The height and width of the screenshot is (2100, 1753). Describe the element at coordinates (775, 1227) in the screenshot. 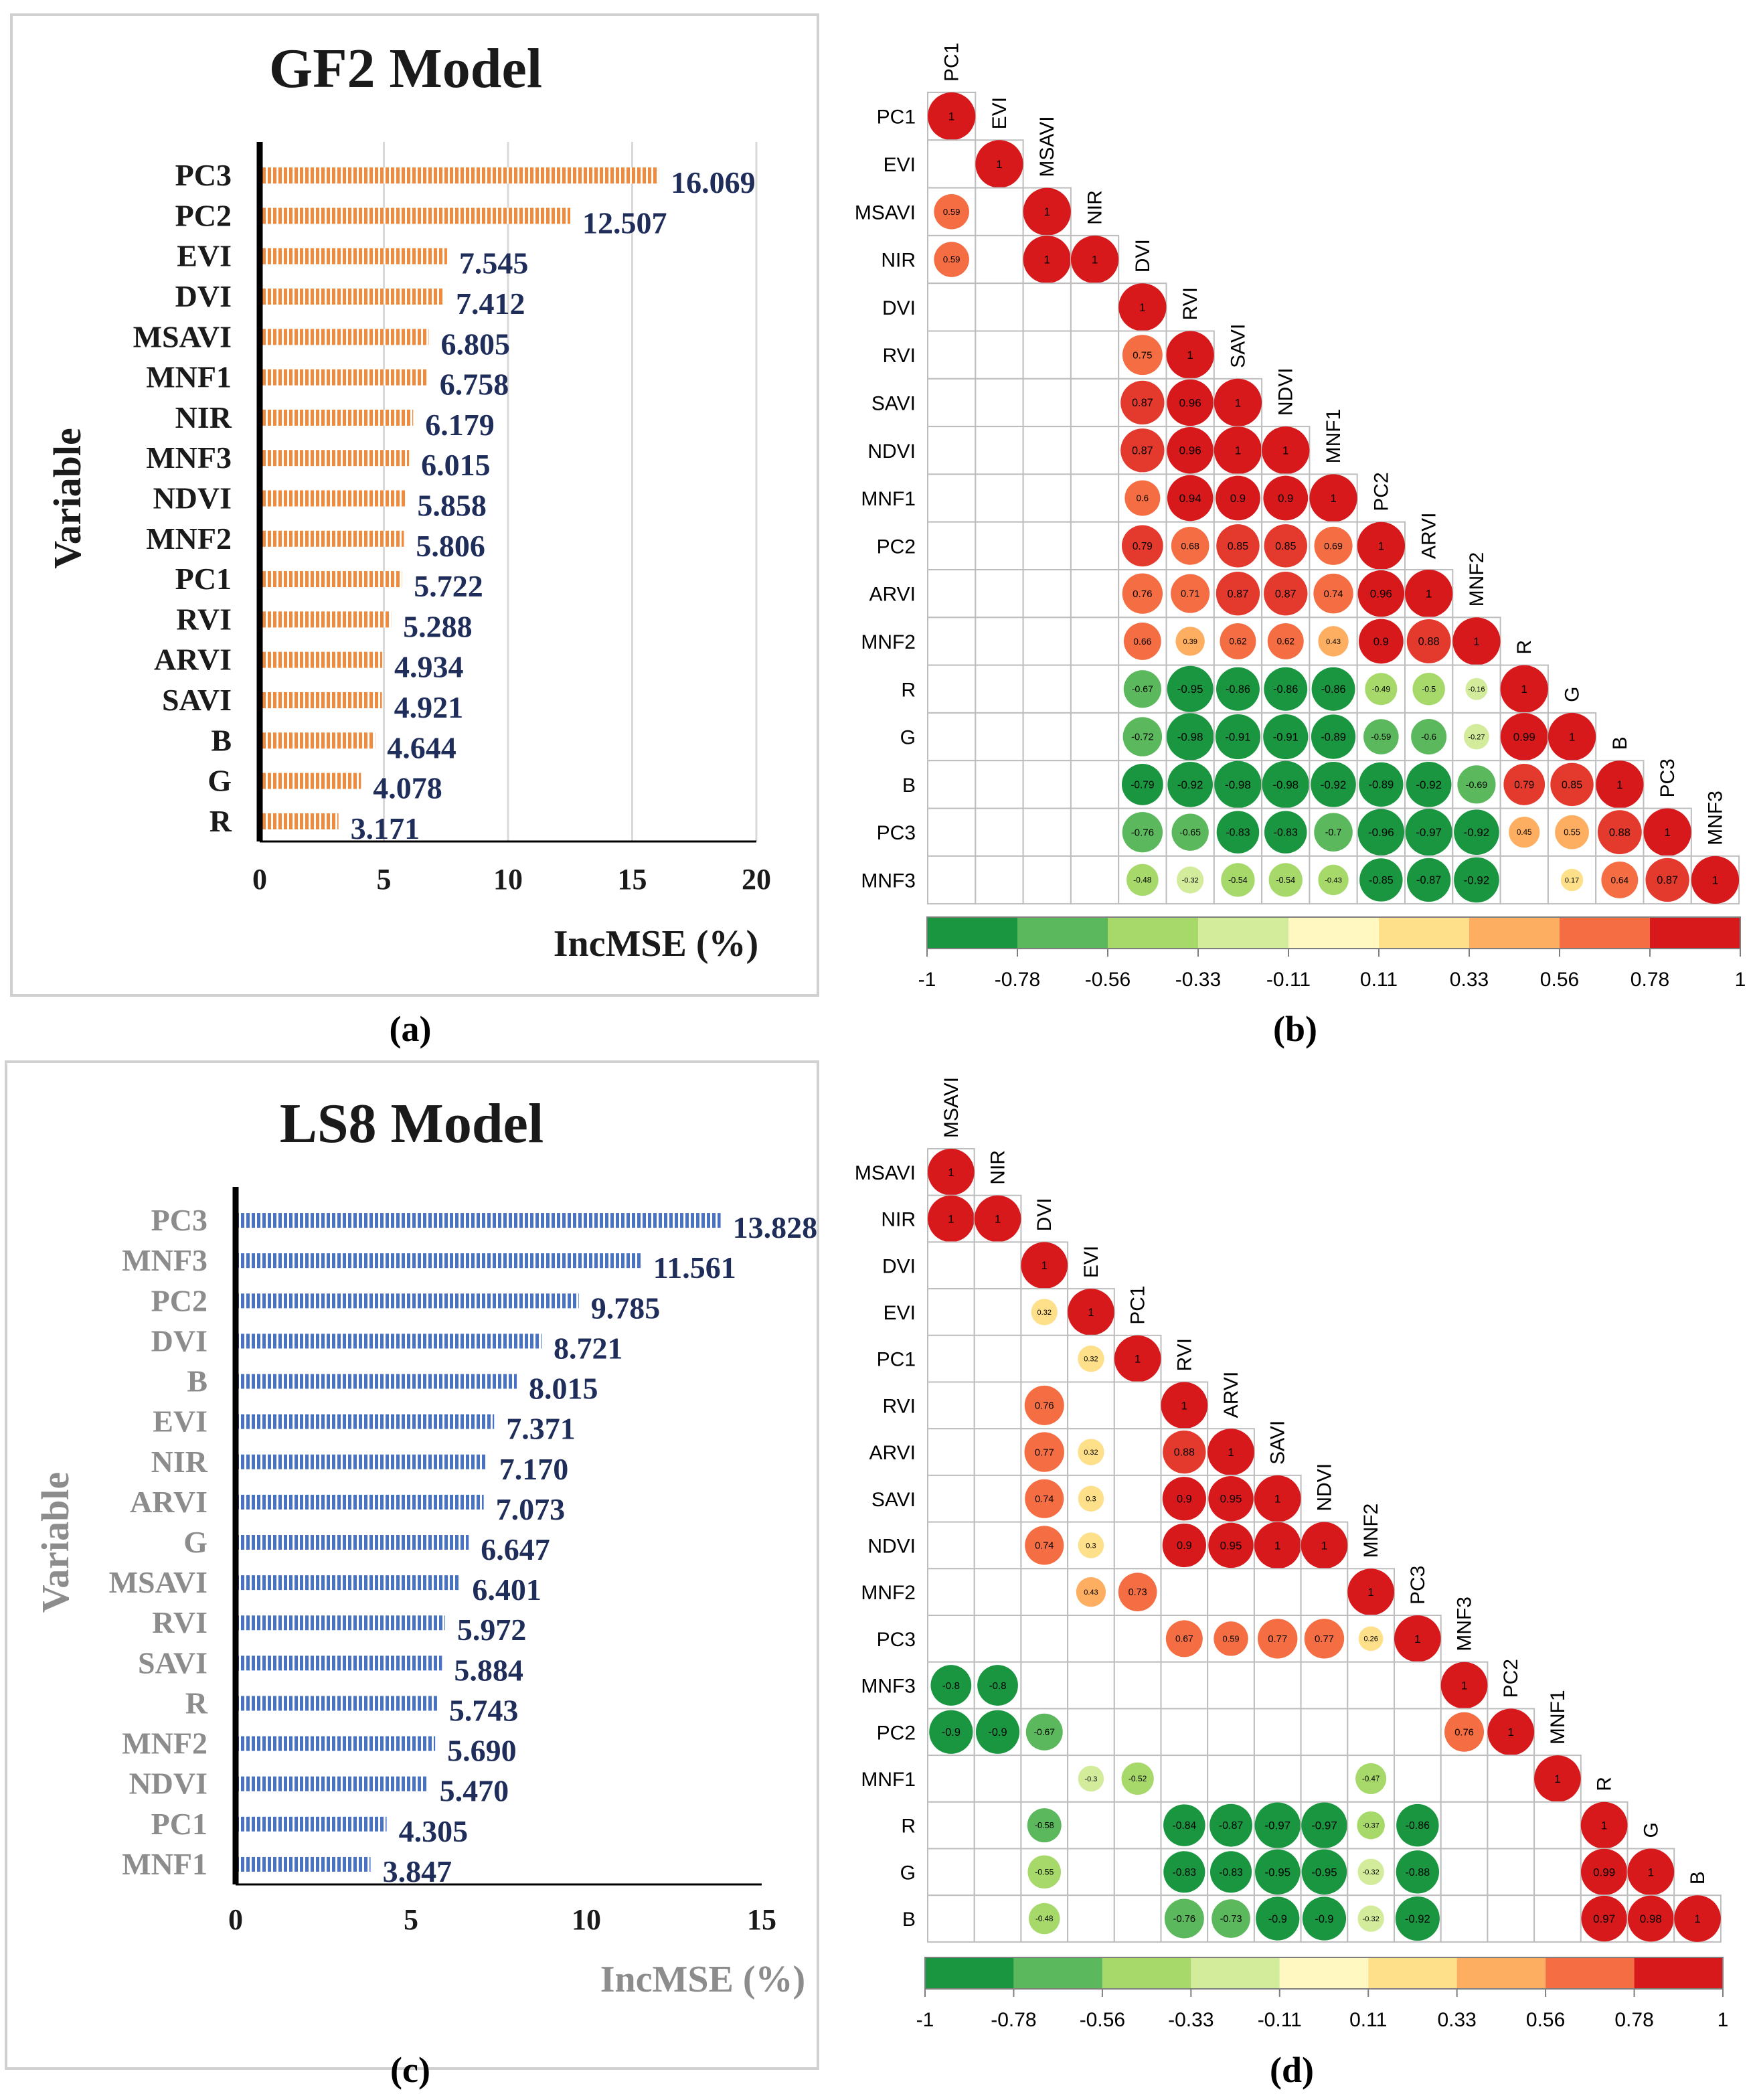

I see `ls8-value-label: 13.828` at that location.